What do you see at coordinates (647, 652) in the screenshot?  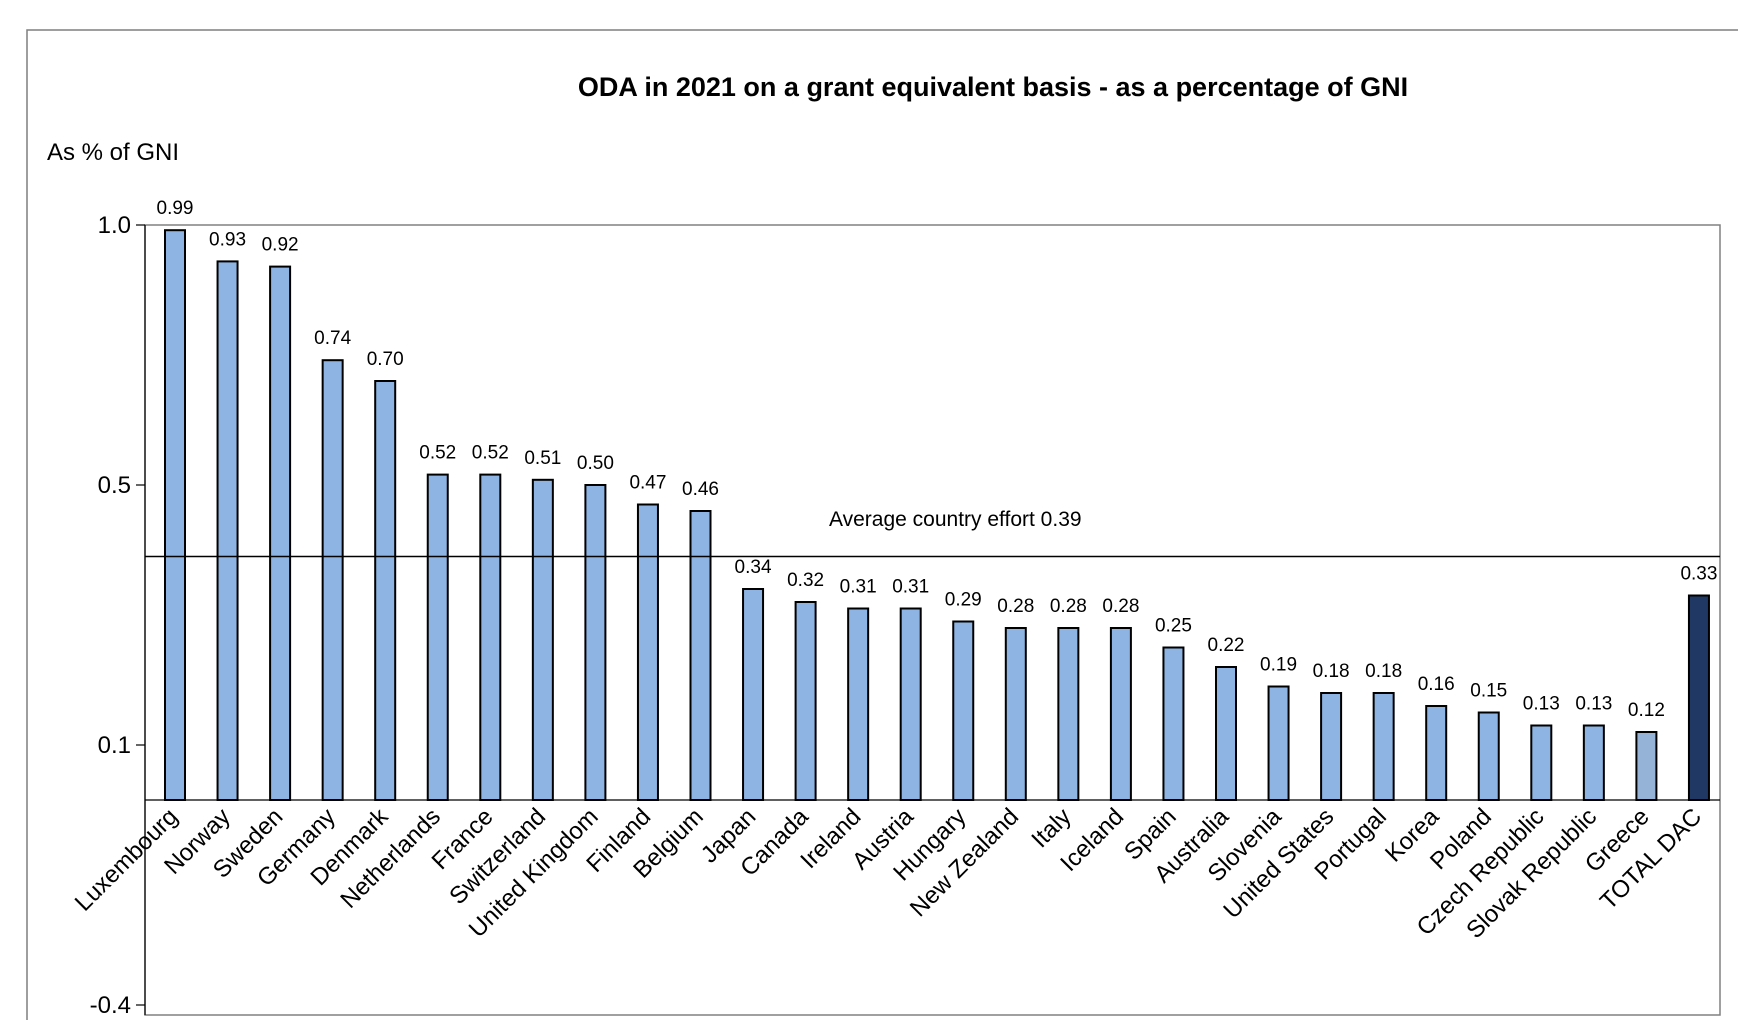 I see `bar-finland` at bounding box center [647, 652].